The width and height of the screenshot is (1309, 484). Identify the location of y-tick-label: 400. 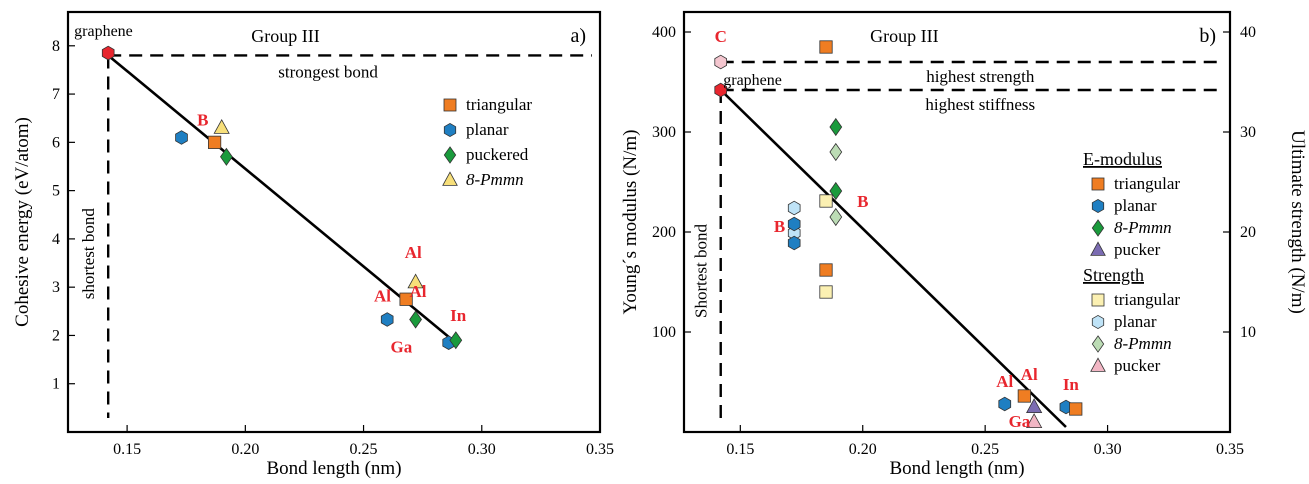
(664, 32).